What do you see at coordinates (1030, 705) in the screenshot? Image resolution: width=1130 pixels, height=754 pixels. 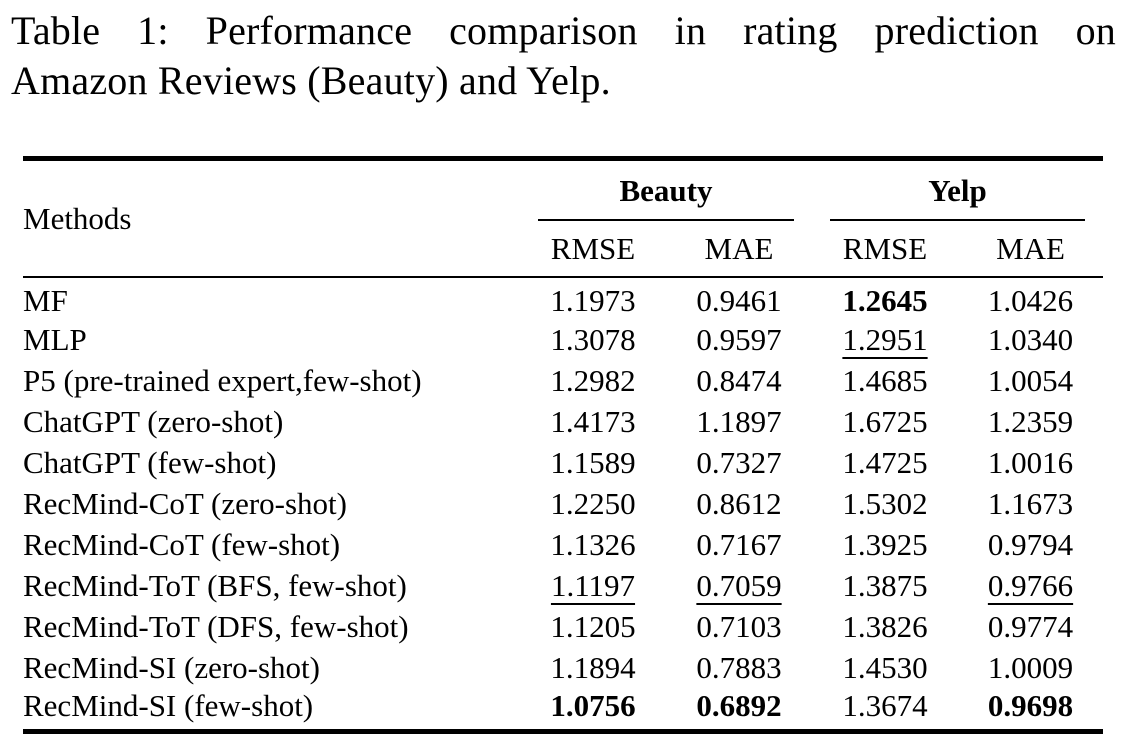 I see `value-text: 0.9698` at bounding box center [1030, 705].